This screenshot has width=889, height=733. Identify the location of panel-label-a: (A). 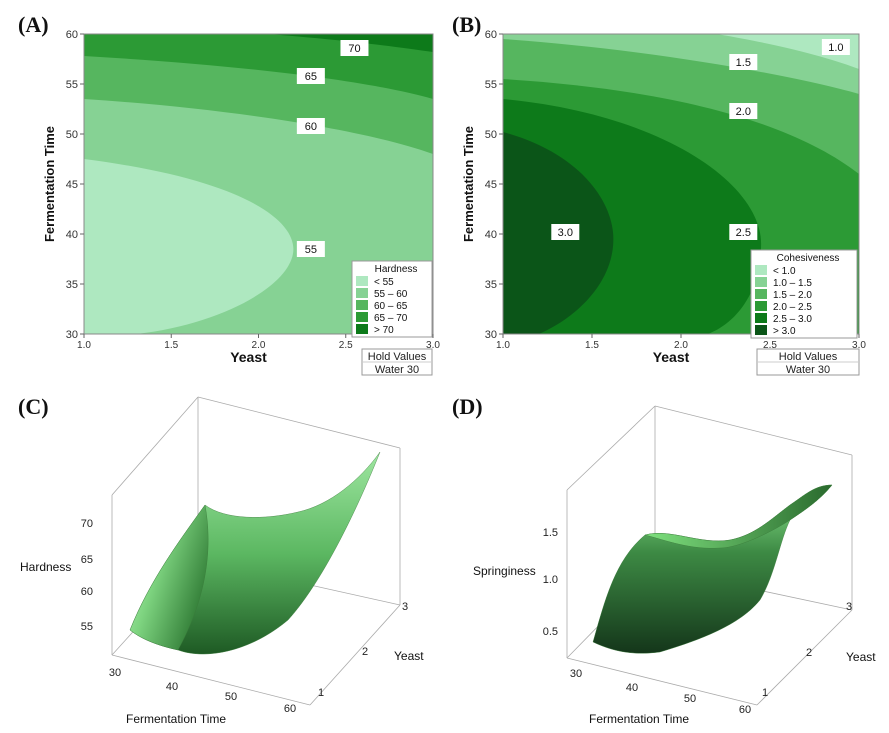
(33, 24).